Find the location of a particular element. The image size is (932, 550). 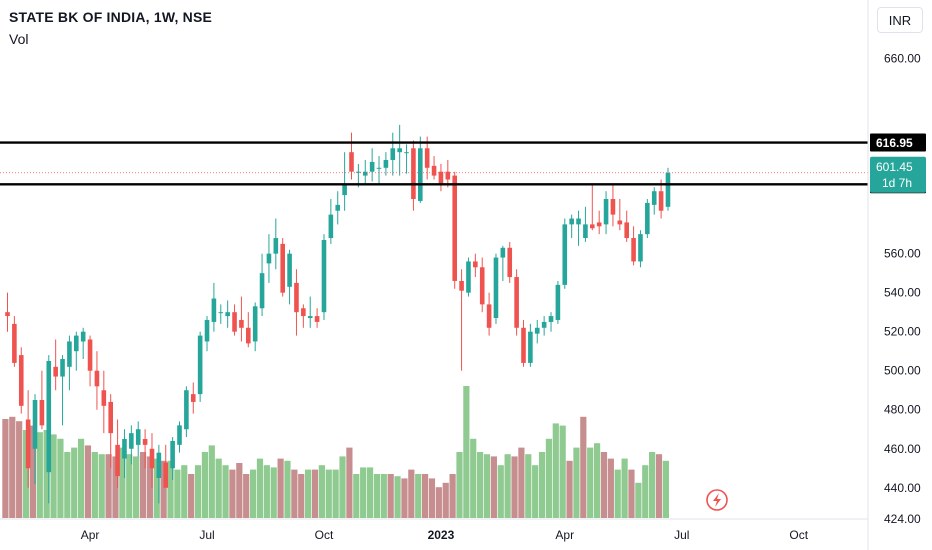

price-tick-label: 560.00 is located at coordinates (902, 254).